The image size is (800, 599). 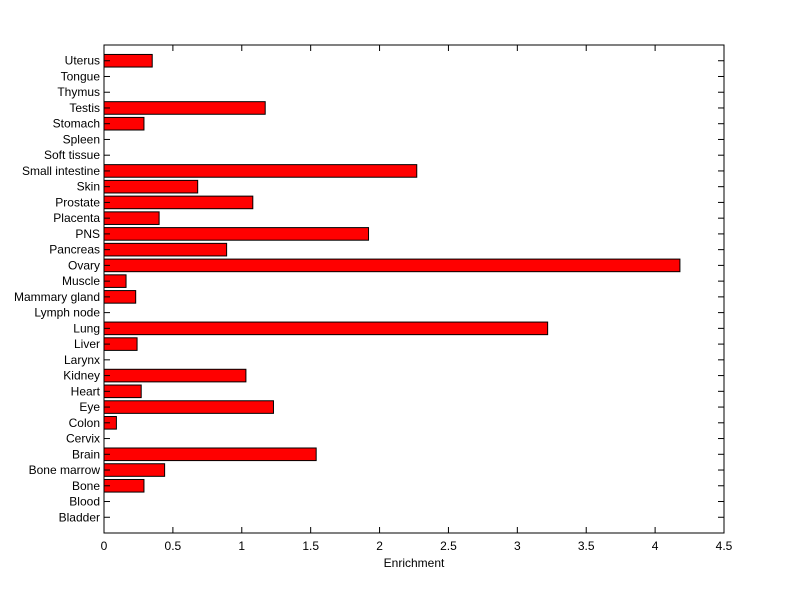 What do you see at coordinates (236, 234) in the screenshot?
I see `bar-pns` at bounding box center [236, 234].